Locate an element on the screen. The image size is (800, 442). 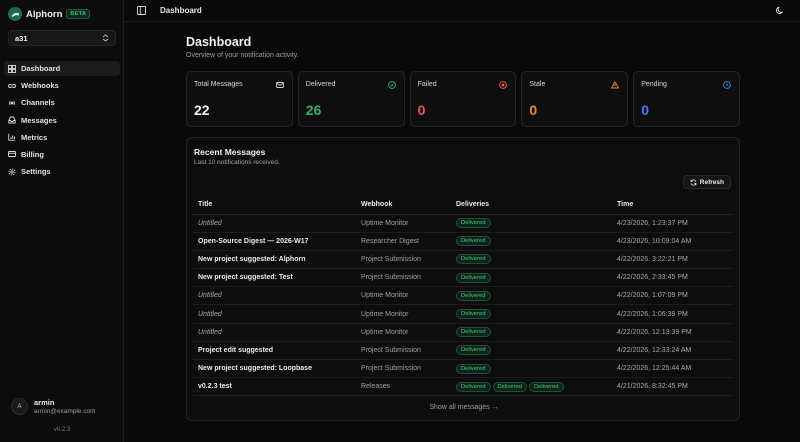
warning-icon is located at coordinates (615, 85).